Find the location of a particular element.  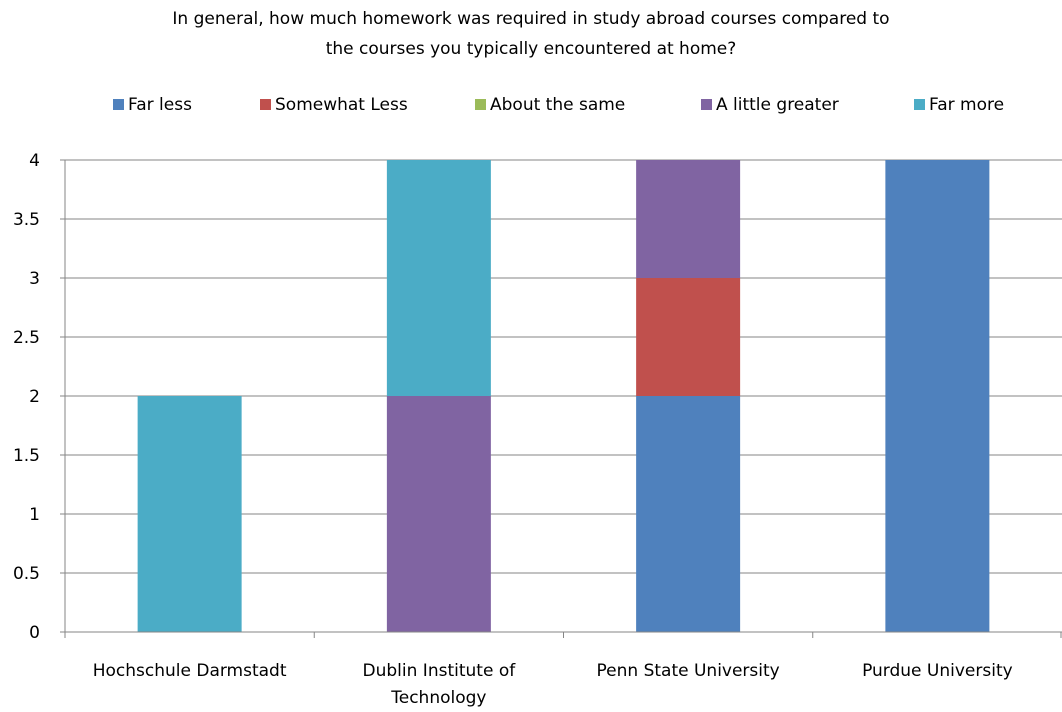

legend-label: About the same is located at coordinates (557, 105).